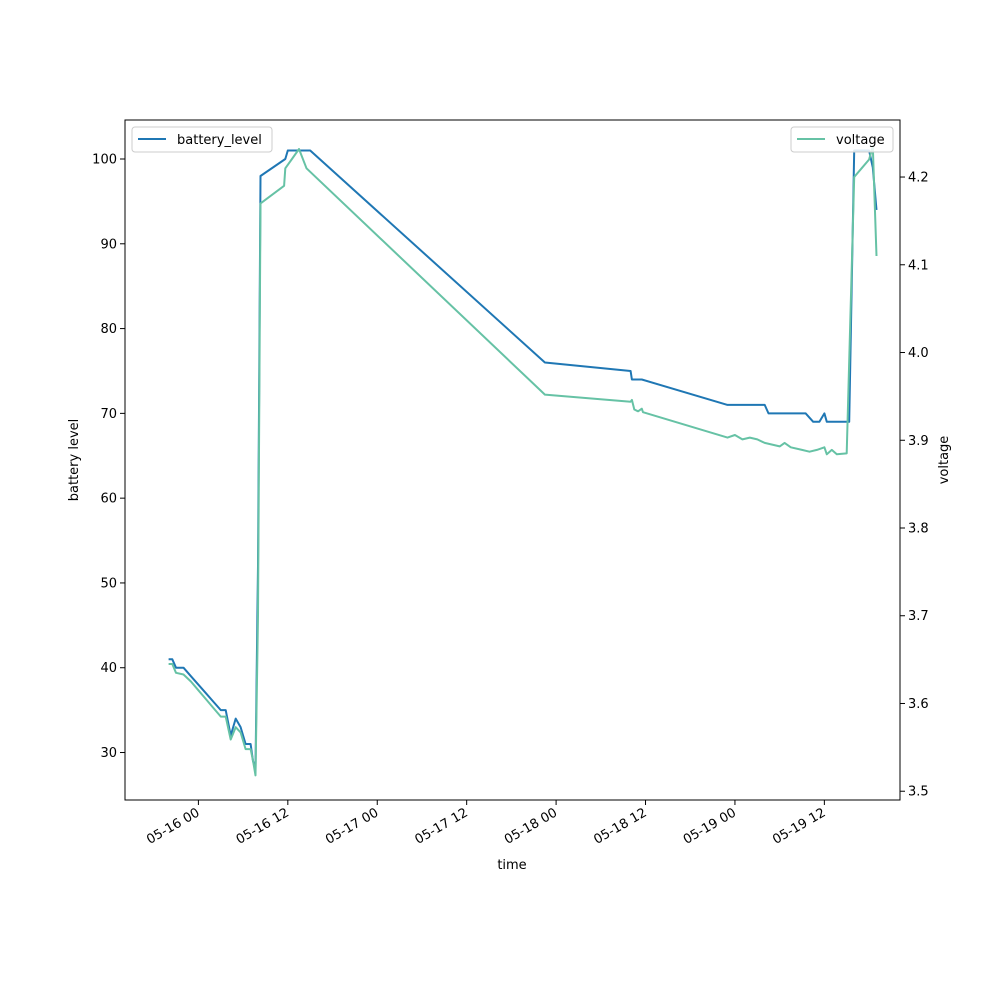 The image size is (1000, 1000). I want to click on left-y-tick-label: 70, so click(108, 414).